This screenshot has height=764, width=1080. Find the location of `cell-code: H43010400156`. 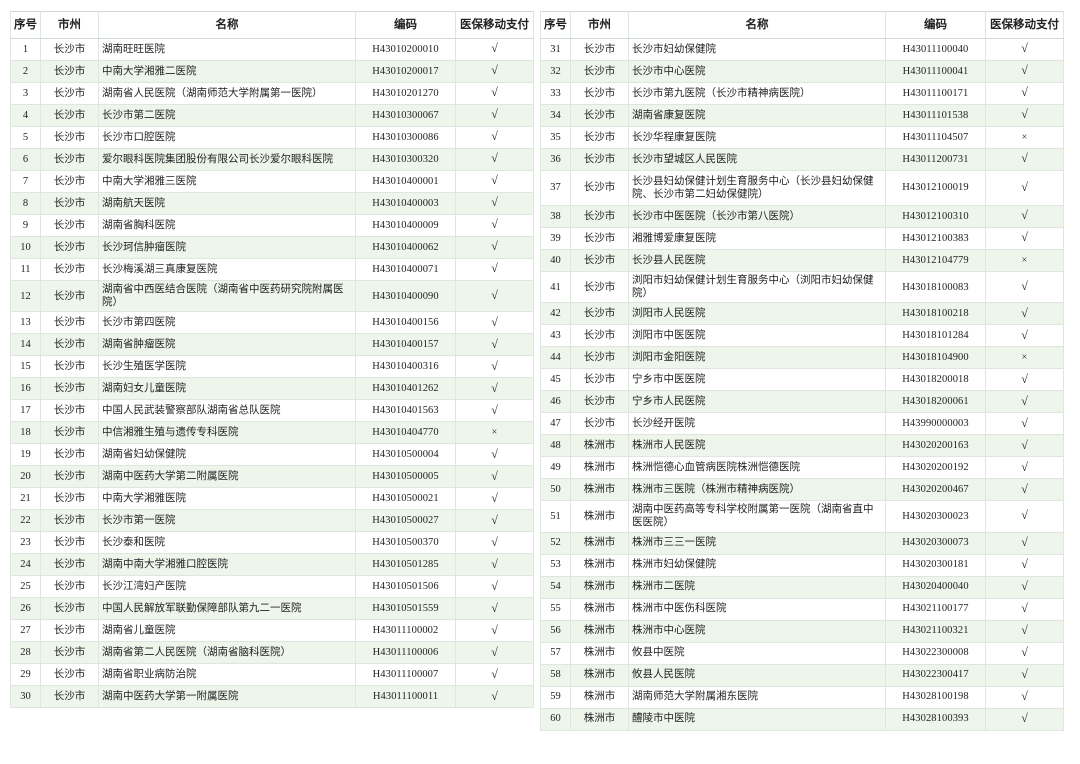

cell-code: H43010400156 is located at coordinates (405, 323).